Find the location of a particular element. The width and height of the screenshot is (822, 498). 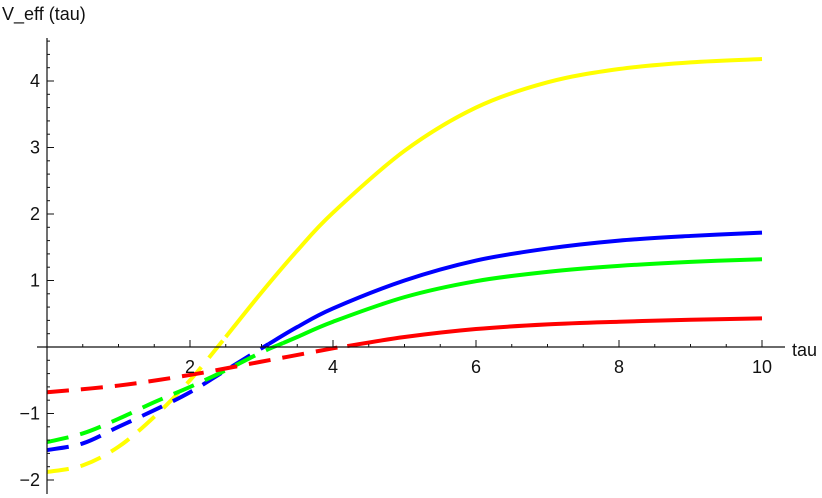

x-tick-label: 8 is located at coordinates (619, 367).